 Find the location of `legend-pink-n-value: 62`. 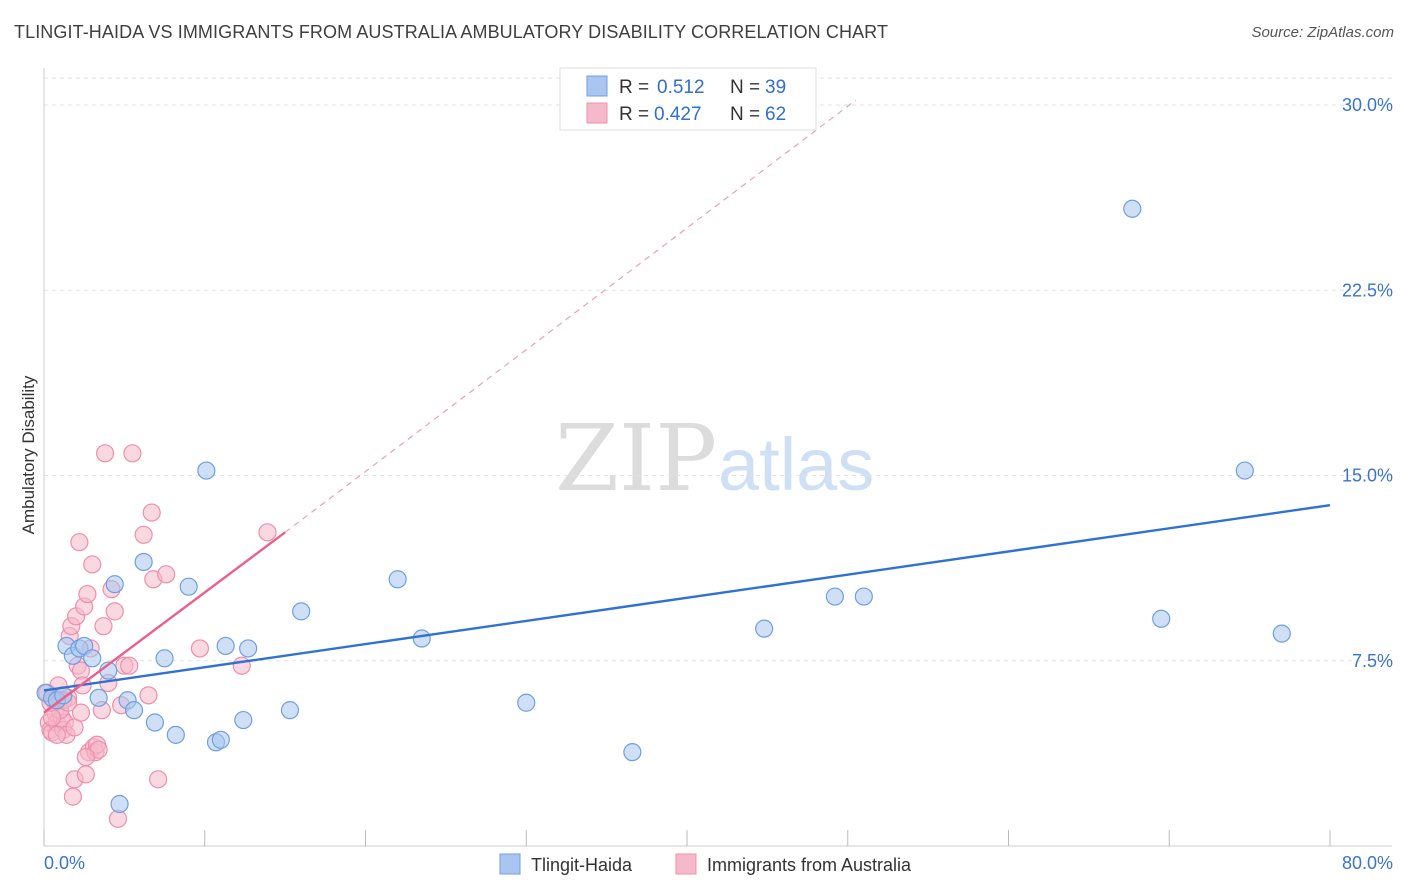

legend-pink-n-value: 62 is located at coordinates (775, 114).